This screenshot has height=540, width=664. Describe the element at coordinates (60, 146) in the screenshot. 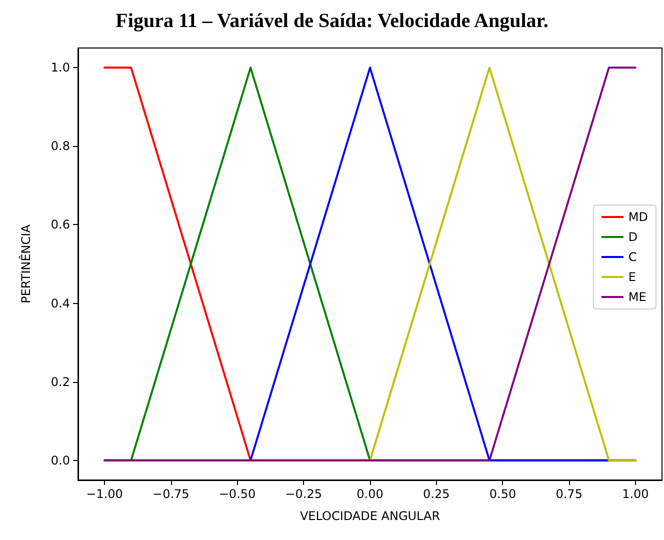

I see `y-tick-label: 0.8` at that location.